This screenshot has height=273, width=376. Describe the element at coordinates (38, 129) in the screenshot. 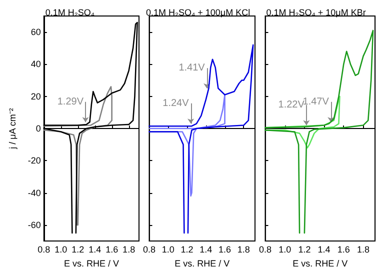

I see `y-tick-label: 0` at that location.